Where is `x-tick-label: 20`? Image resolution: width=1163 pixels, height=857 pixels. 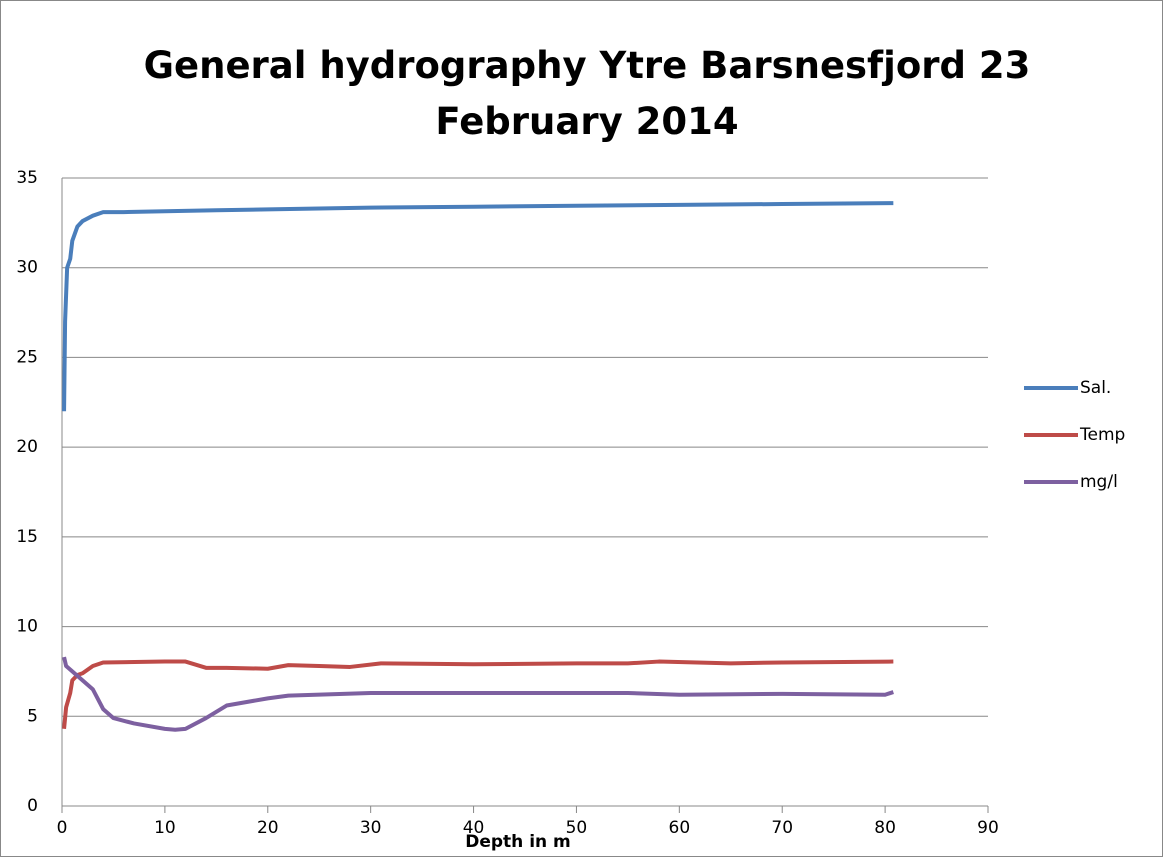 x-tick-label: 20 is located at coordinates (268, 828).